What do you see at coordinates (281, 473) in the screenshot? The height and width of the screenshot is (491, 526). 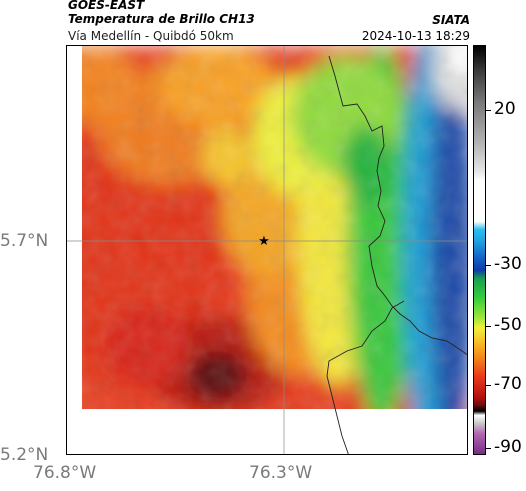 I see `lon-label-76-3: 76.3°W` at bounding box center [281, 473].